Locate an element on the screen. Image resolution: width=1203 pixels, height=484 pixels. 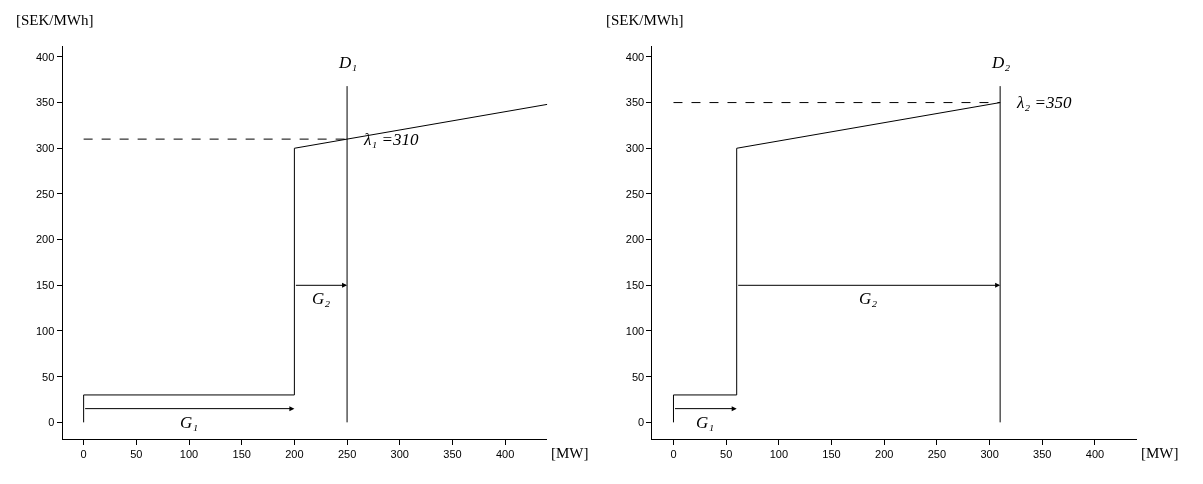
annotation: D₁ is located at coordinates (348, 62).